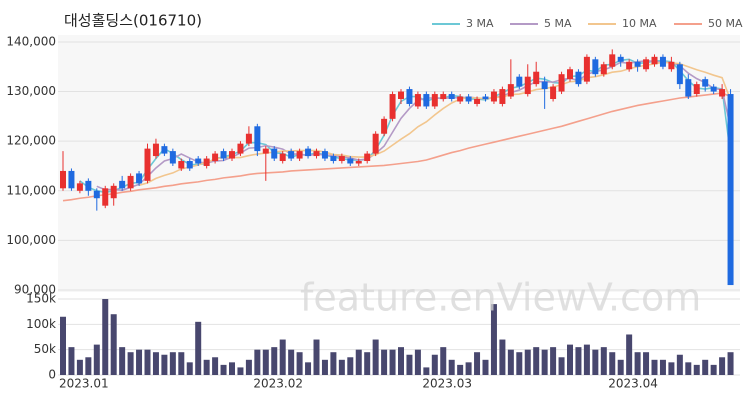  Describe the element at coordinates (31, 190) in the screenshot. I see `y-tick-label: 110,000` at that location.